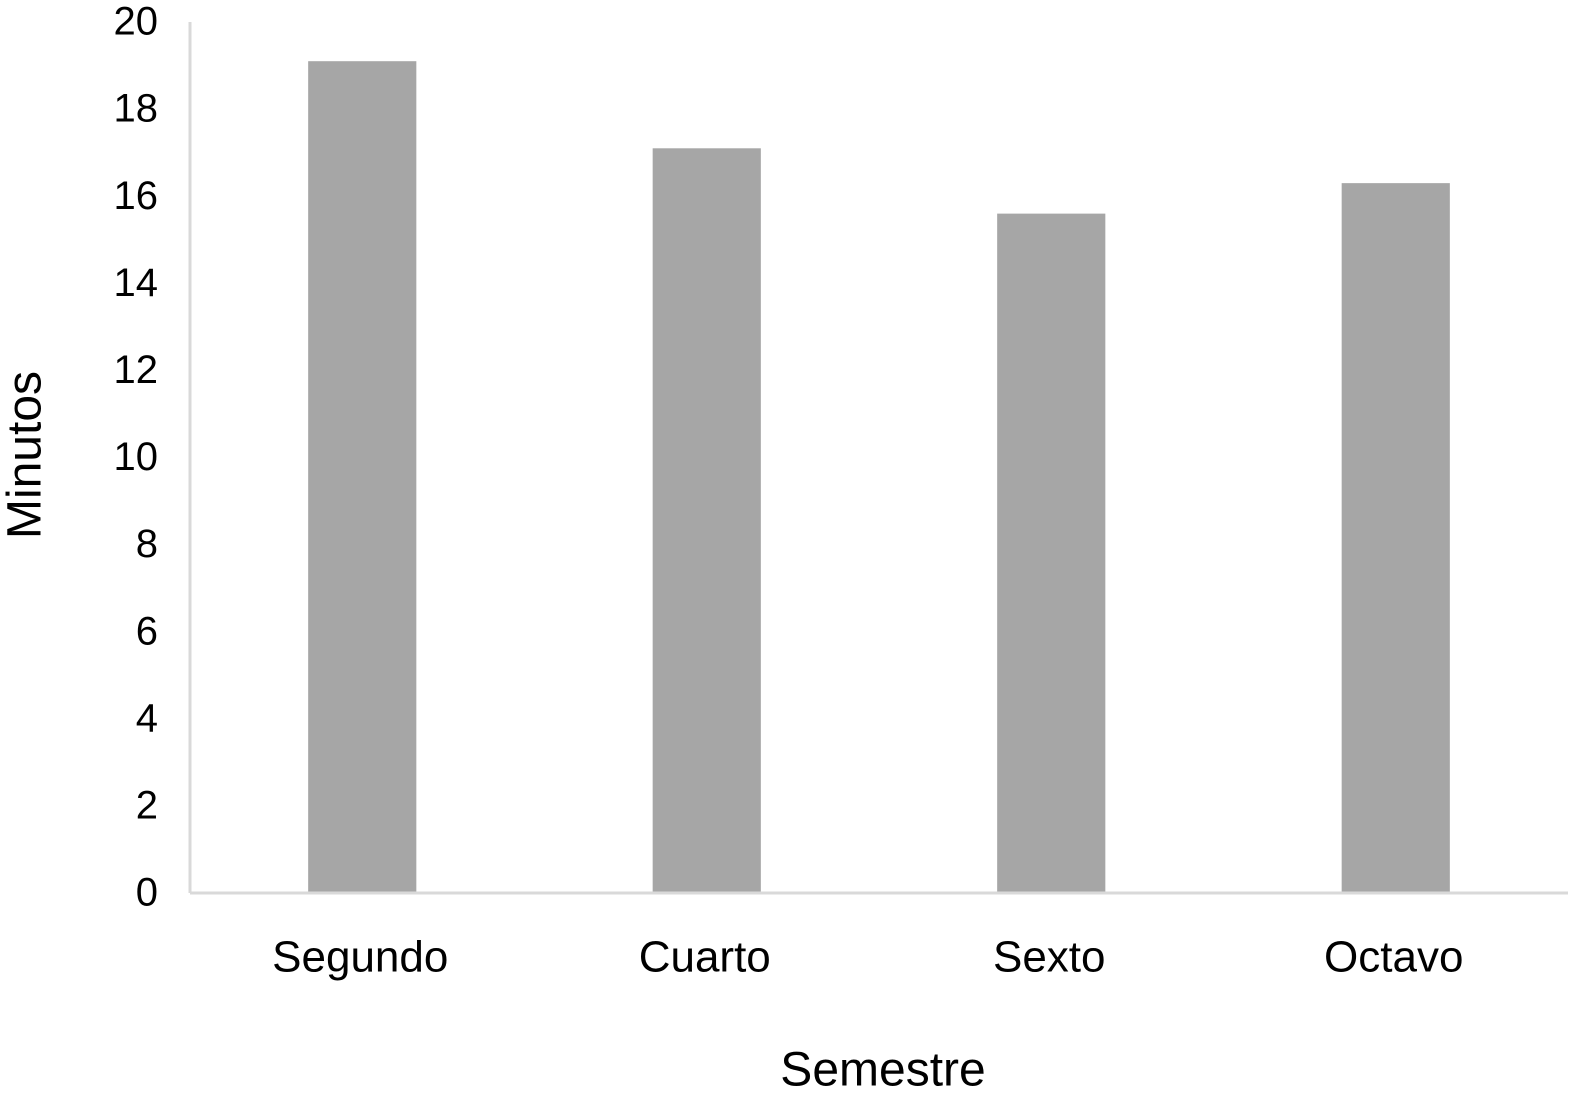 The image size is (1574, 1107). I want to click on y-tick-label: 10, so click(136, 457).